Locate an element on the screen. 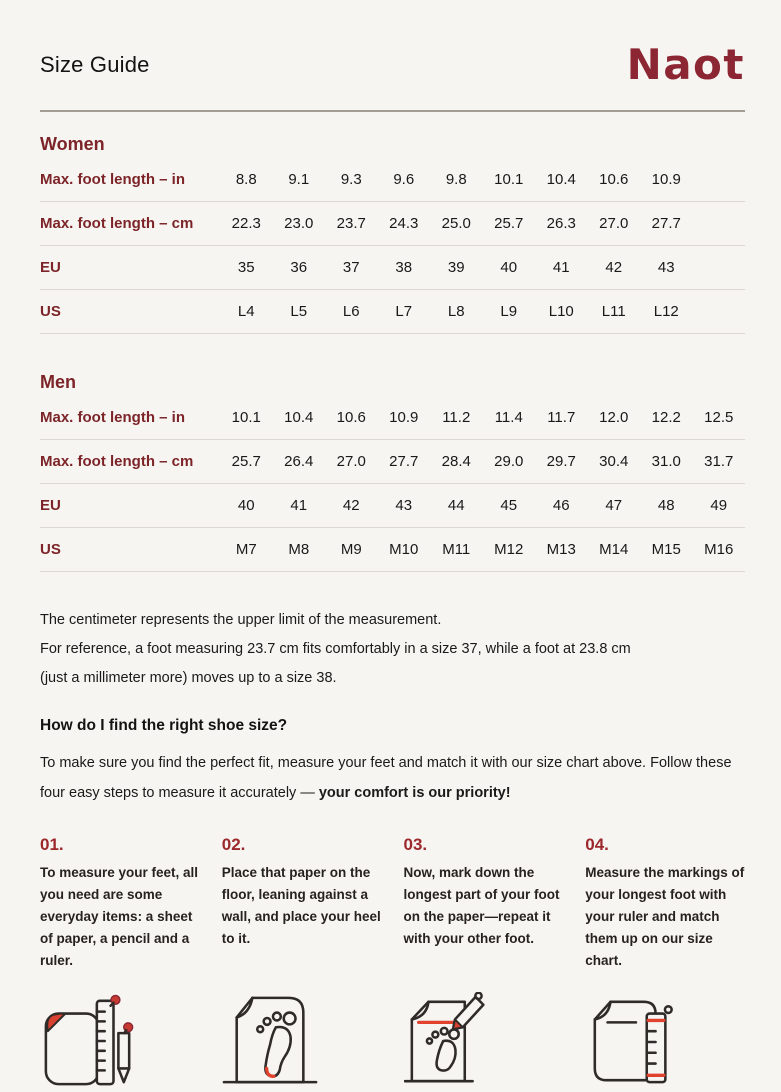  size-cell: 9.8 is located at coordinates (456, 180).